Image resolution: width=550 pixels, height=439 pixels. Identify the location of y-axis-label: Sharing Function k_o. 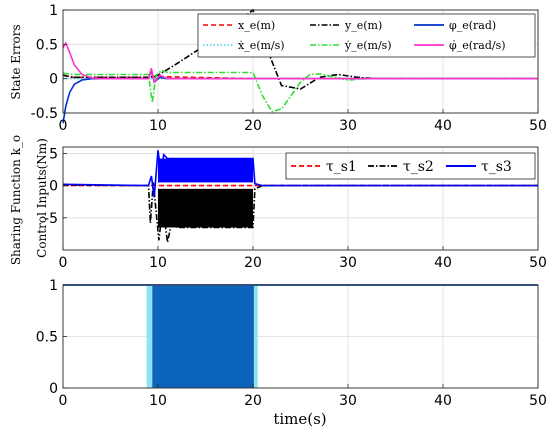
(16, 200).